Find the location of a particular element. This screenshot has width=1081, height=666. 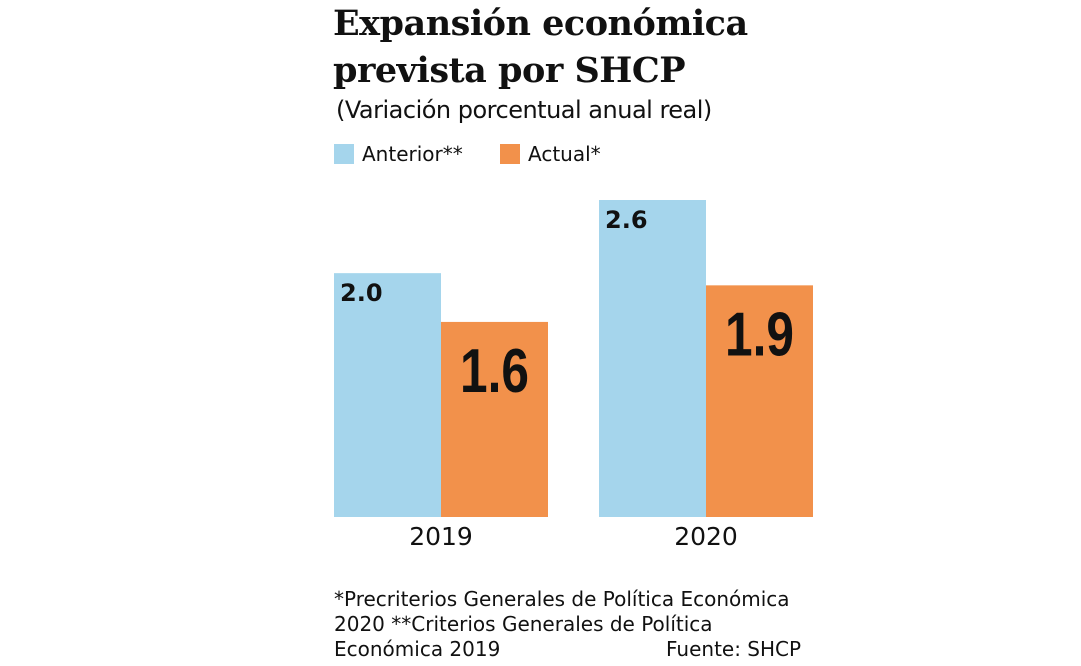

legend-label-anterior: Anterior** is located at coordinates (412, 154).